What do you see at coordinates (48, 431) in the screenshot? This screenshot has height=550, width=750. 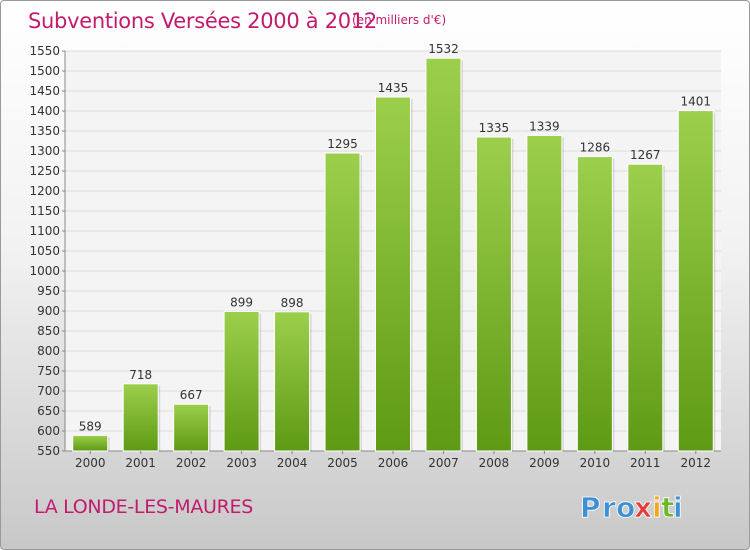 I see `y-tick-label: 600` at bounding box center [48, 431].